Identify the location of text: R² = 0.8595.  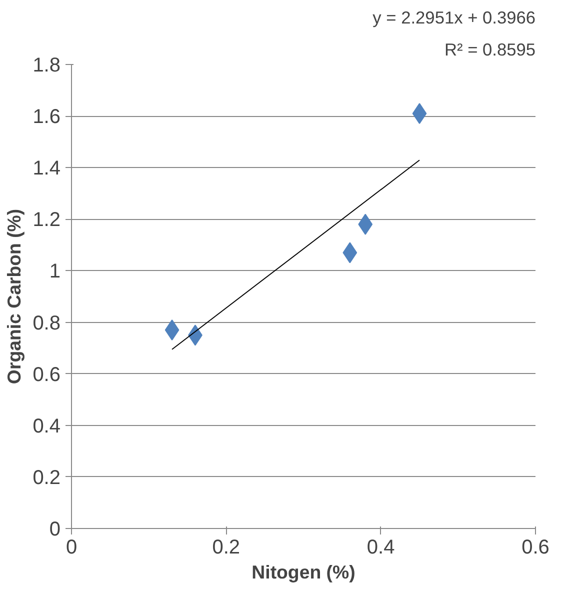
(490, 50).